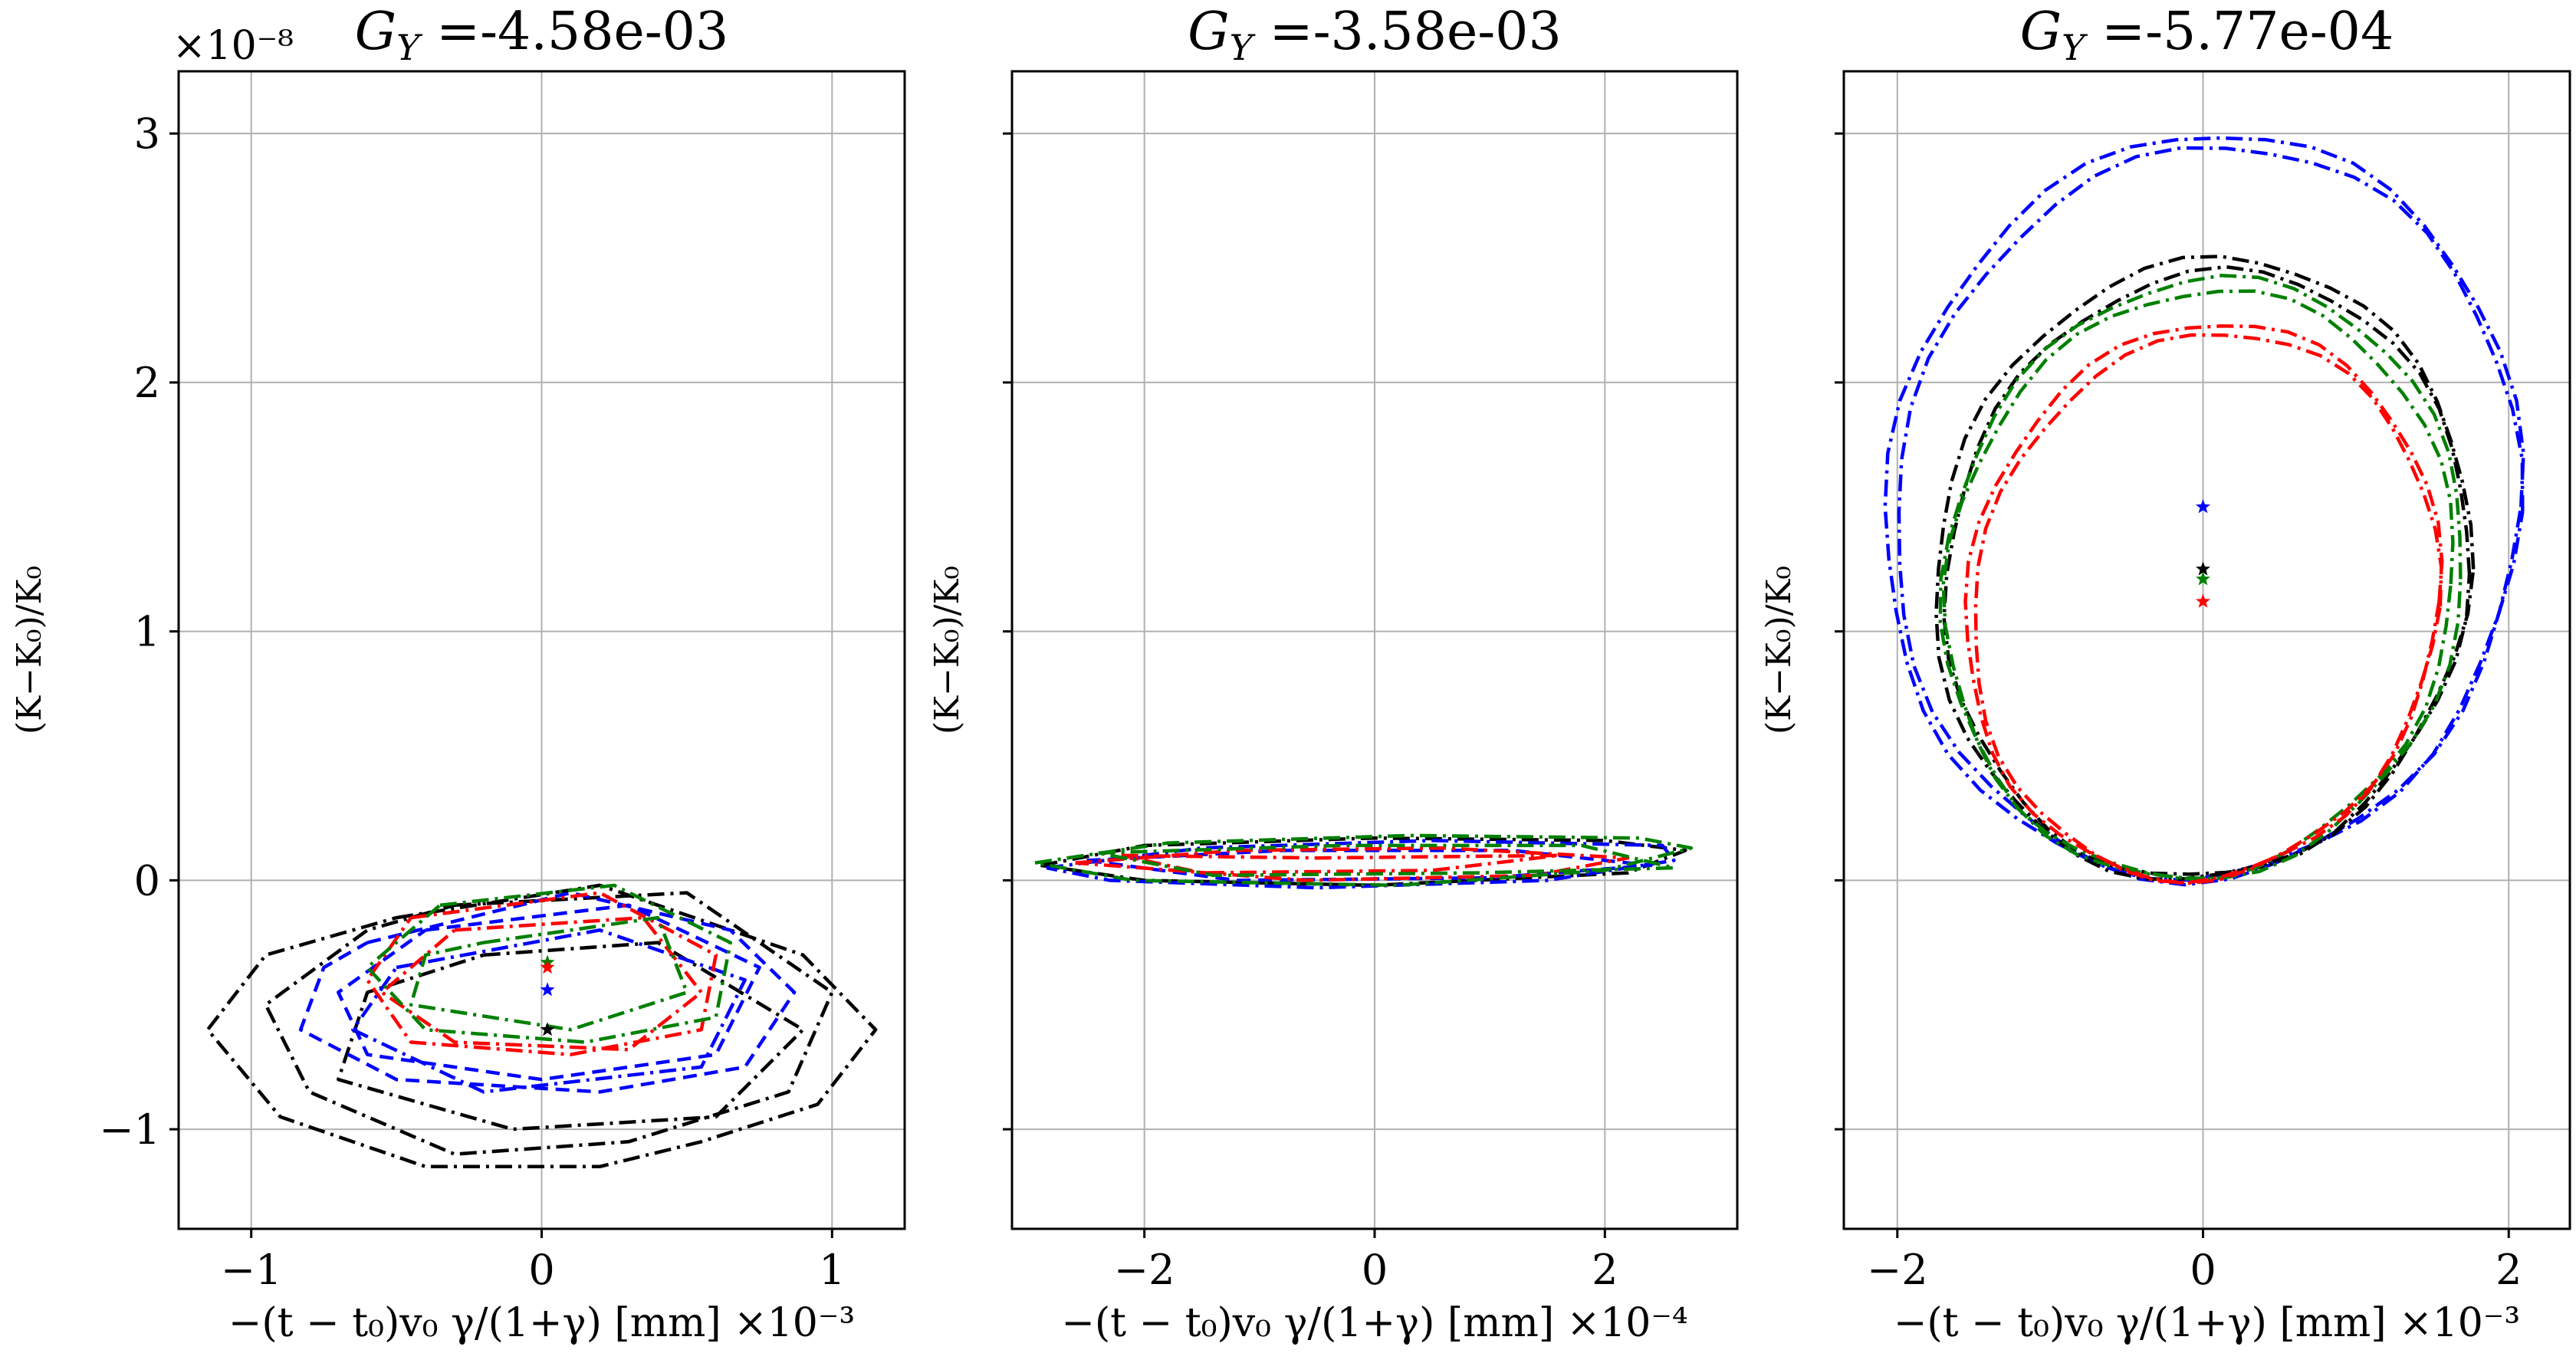  What do you see at coordinates (1628, 1323) in the screenshot?
I see `x-offset-text: ×10⁻⁴` at bounding box center [1628, 1323].